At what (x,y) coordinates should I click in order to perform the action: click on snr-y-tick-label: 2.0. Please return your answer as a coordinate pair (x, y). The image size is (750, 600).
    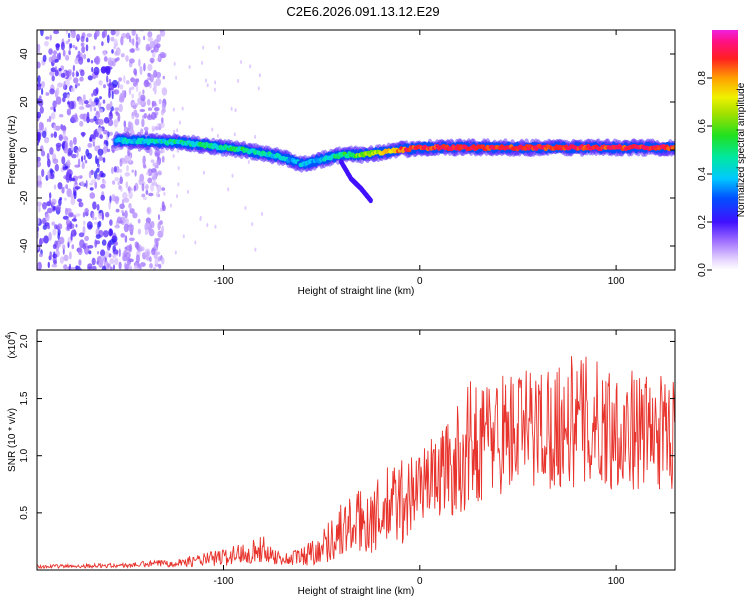
    Looking at the image, I should click on (24, 341).